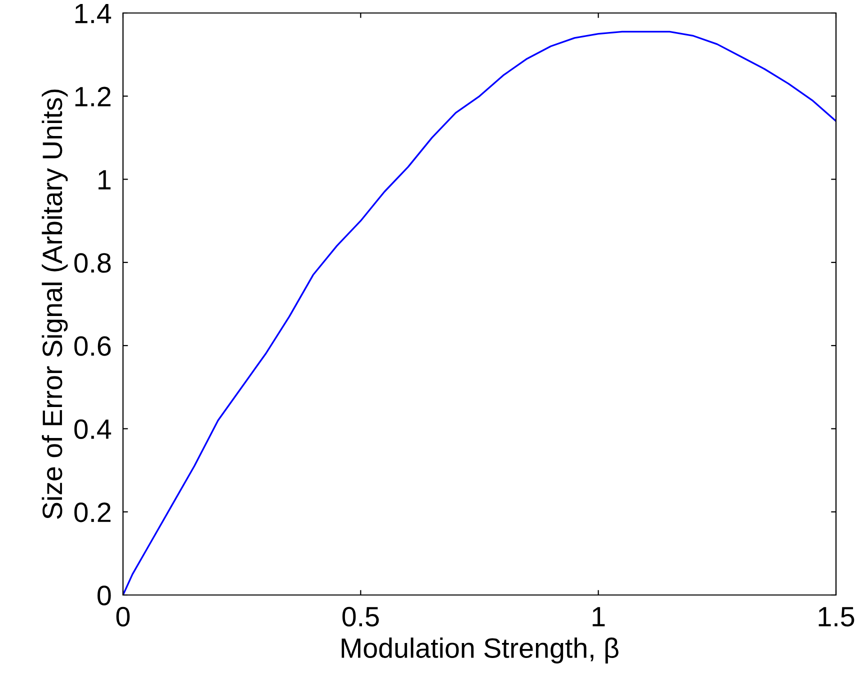 The width and height of the screenshot is (867, 688). What do you see at coordinates (92, 346) in the screenshot?
I see `y-tick-label: 0.6` at bounding box center [92, 346].